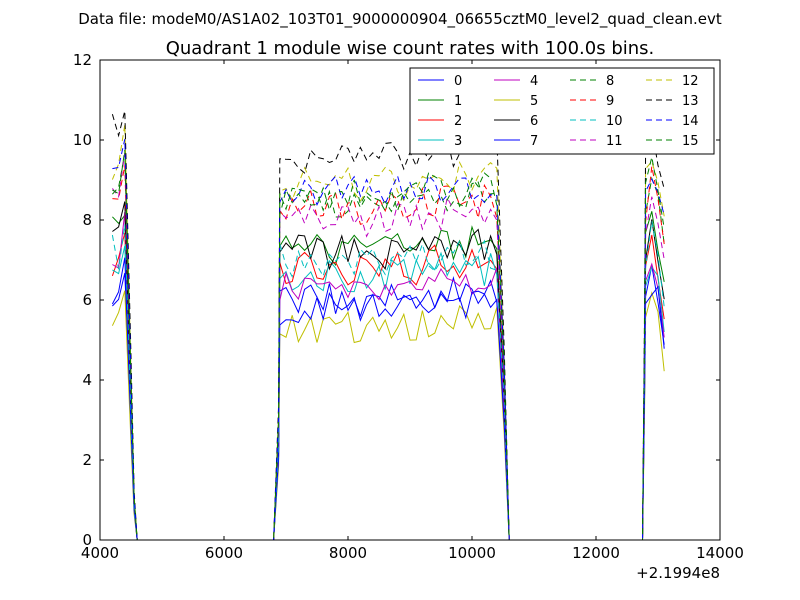  I want to click on legend-label-1: 1, so click(458, 101).